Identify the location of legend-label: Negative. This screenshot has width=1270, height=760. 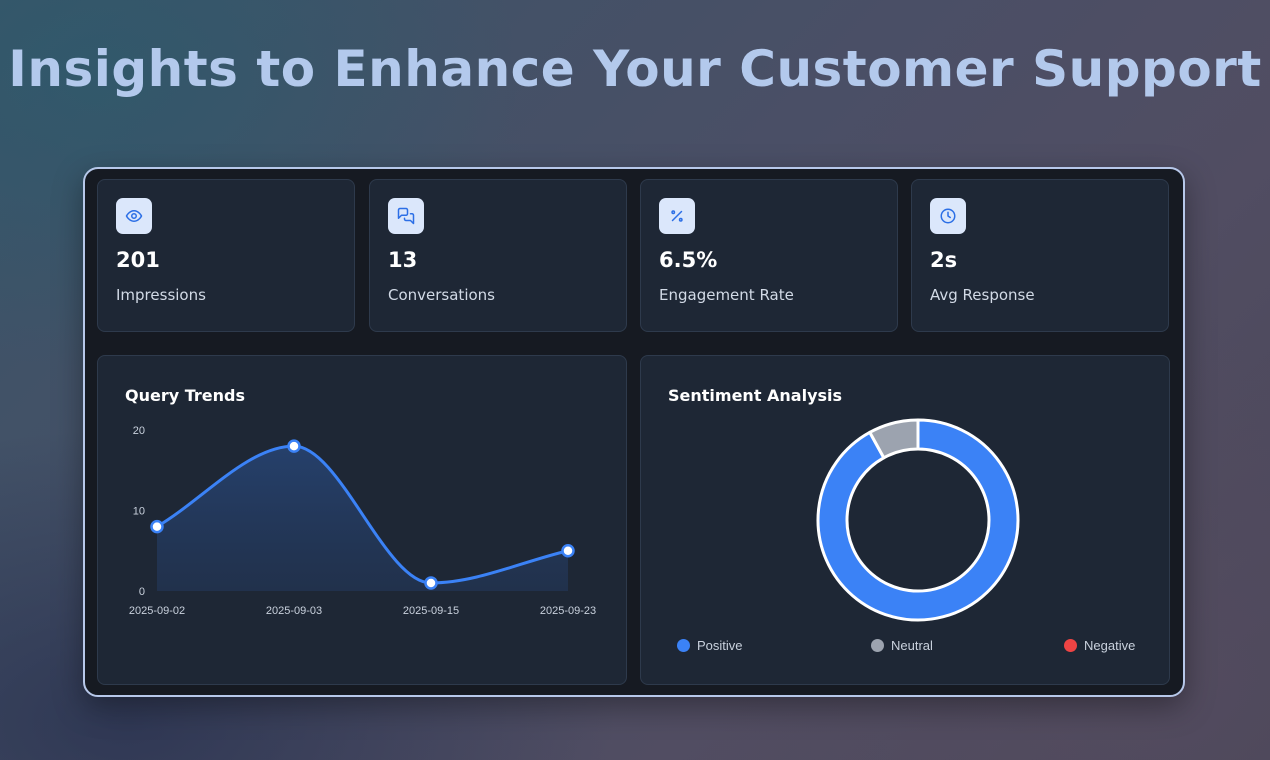
(1110, 645).